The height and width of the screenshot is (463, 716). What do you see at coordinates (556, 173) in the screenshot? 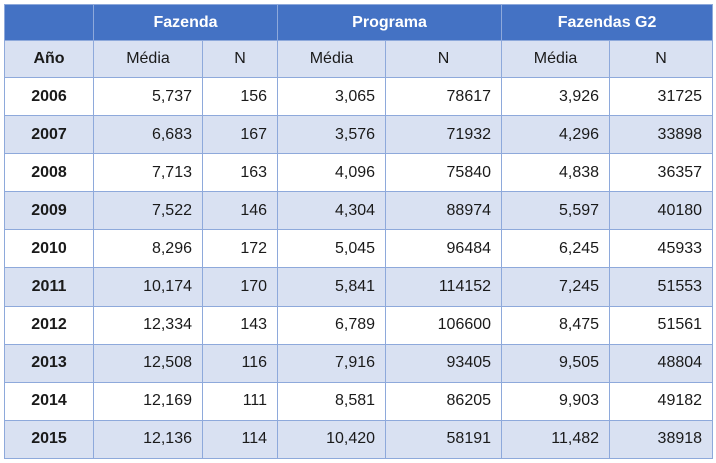
I see `cell-g2-media: 4,838` at bounding box center [556, 173].